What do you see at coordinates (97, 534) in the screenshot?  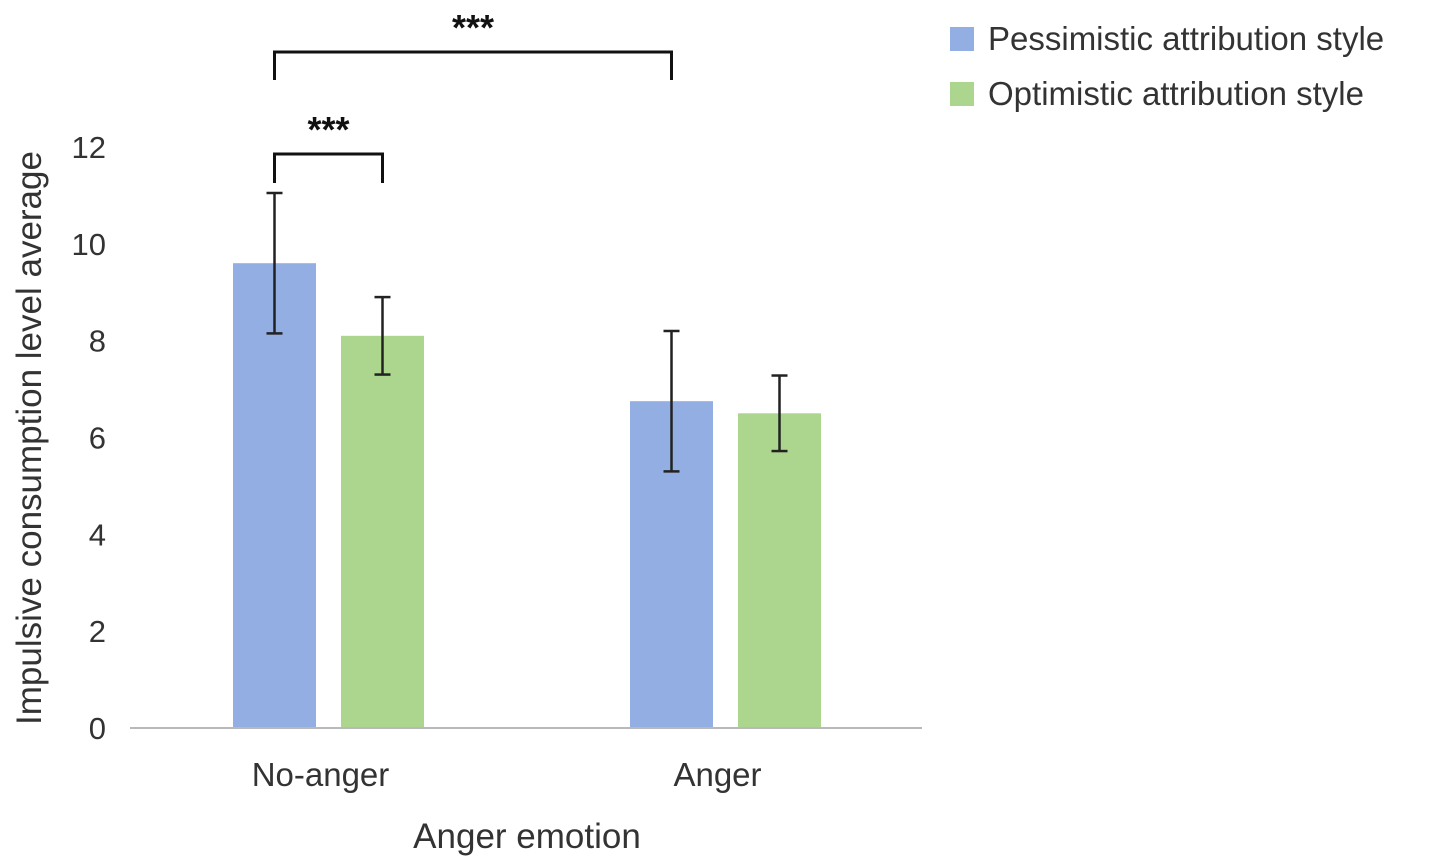 I see `y-tick-label: 4` at bounding box center [97, 534].